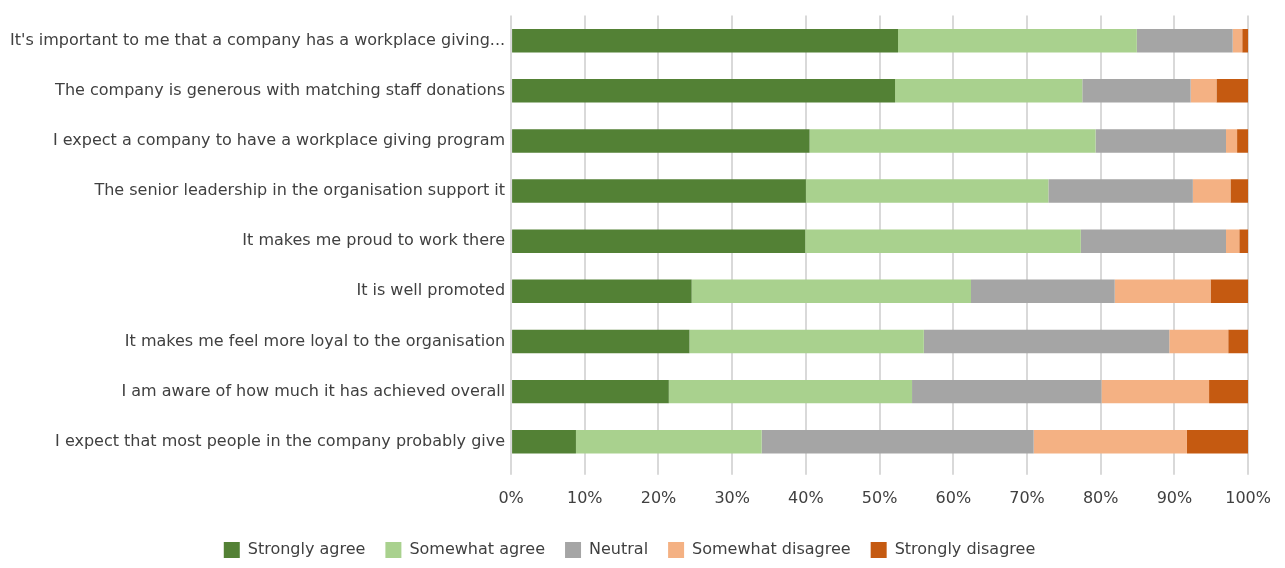  I want to click on y-tick-label: The company is generous with matching staff donations, so click(280, 89).